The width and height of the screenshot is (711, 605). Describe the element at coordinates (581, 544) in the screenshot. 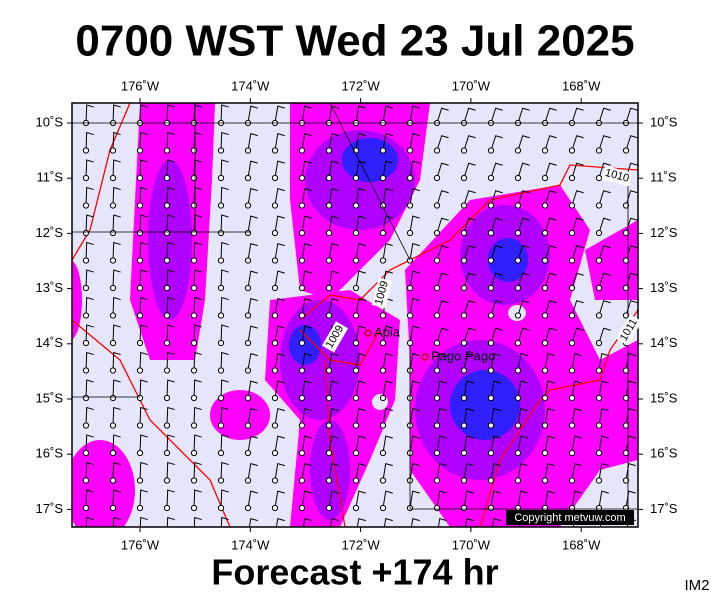

I see `lon-label-bottom: 168˚W` at that location.